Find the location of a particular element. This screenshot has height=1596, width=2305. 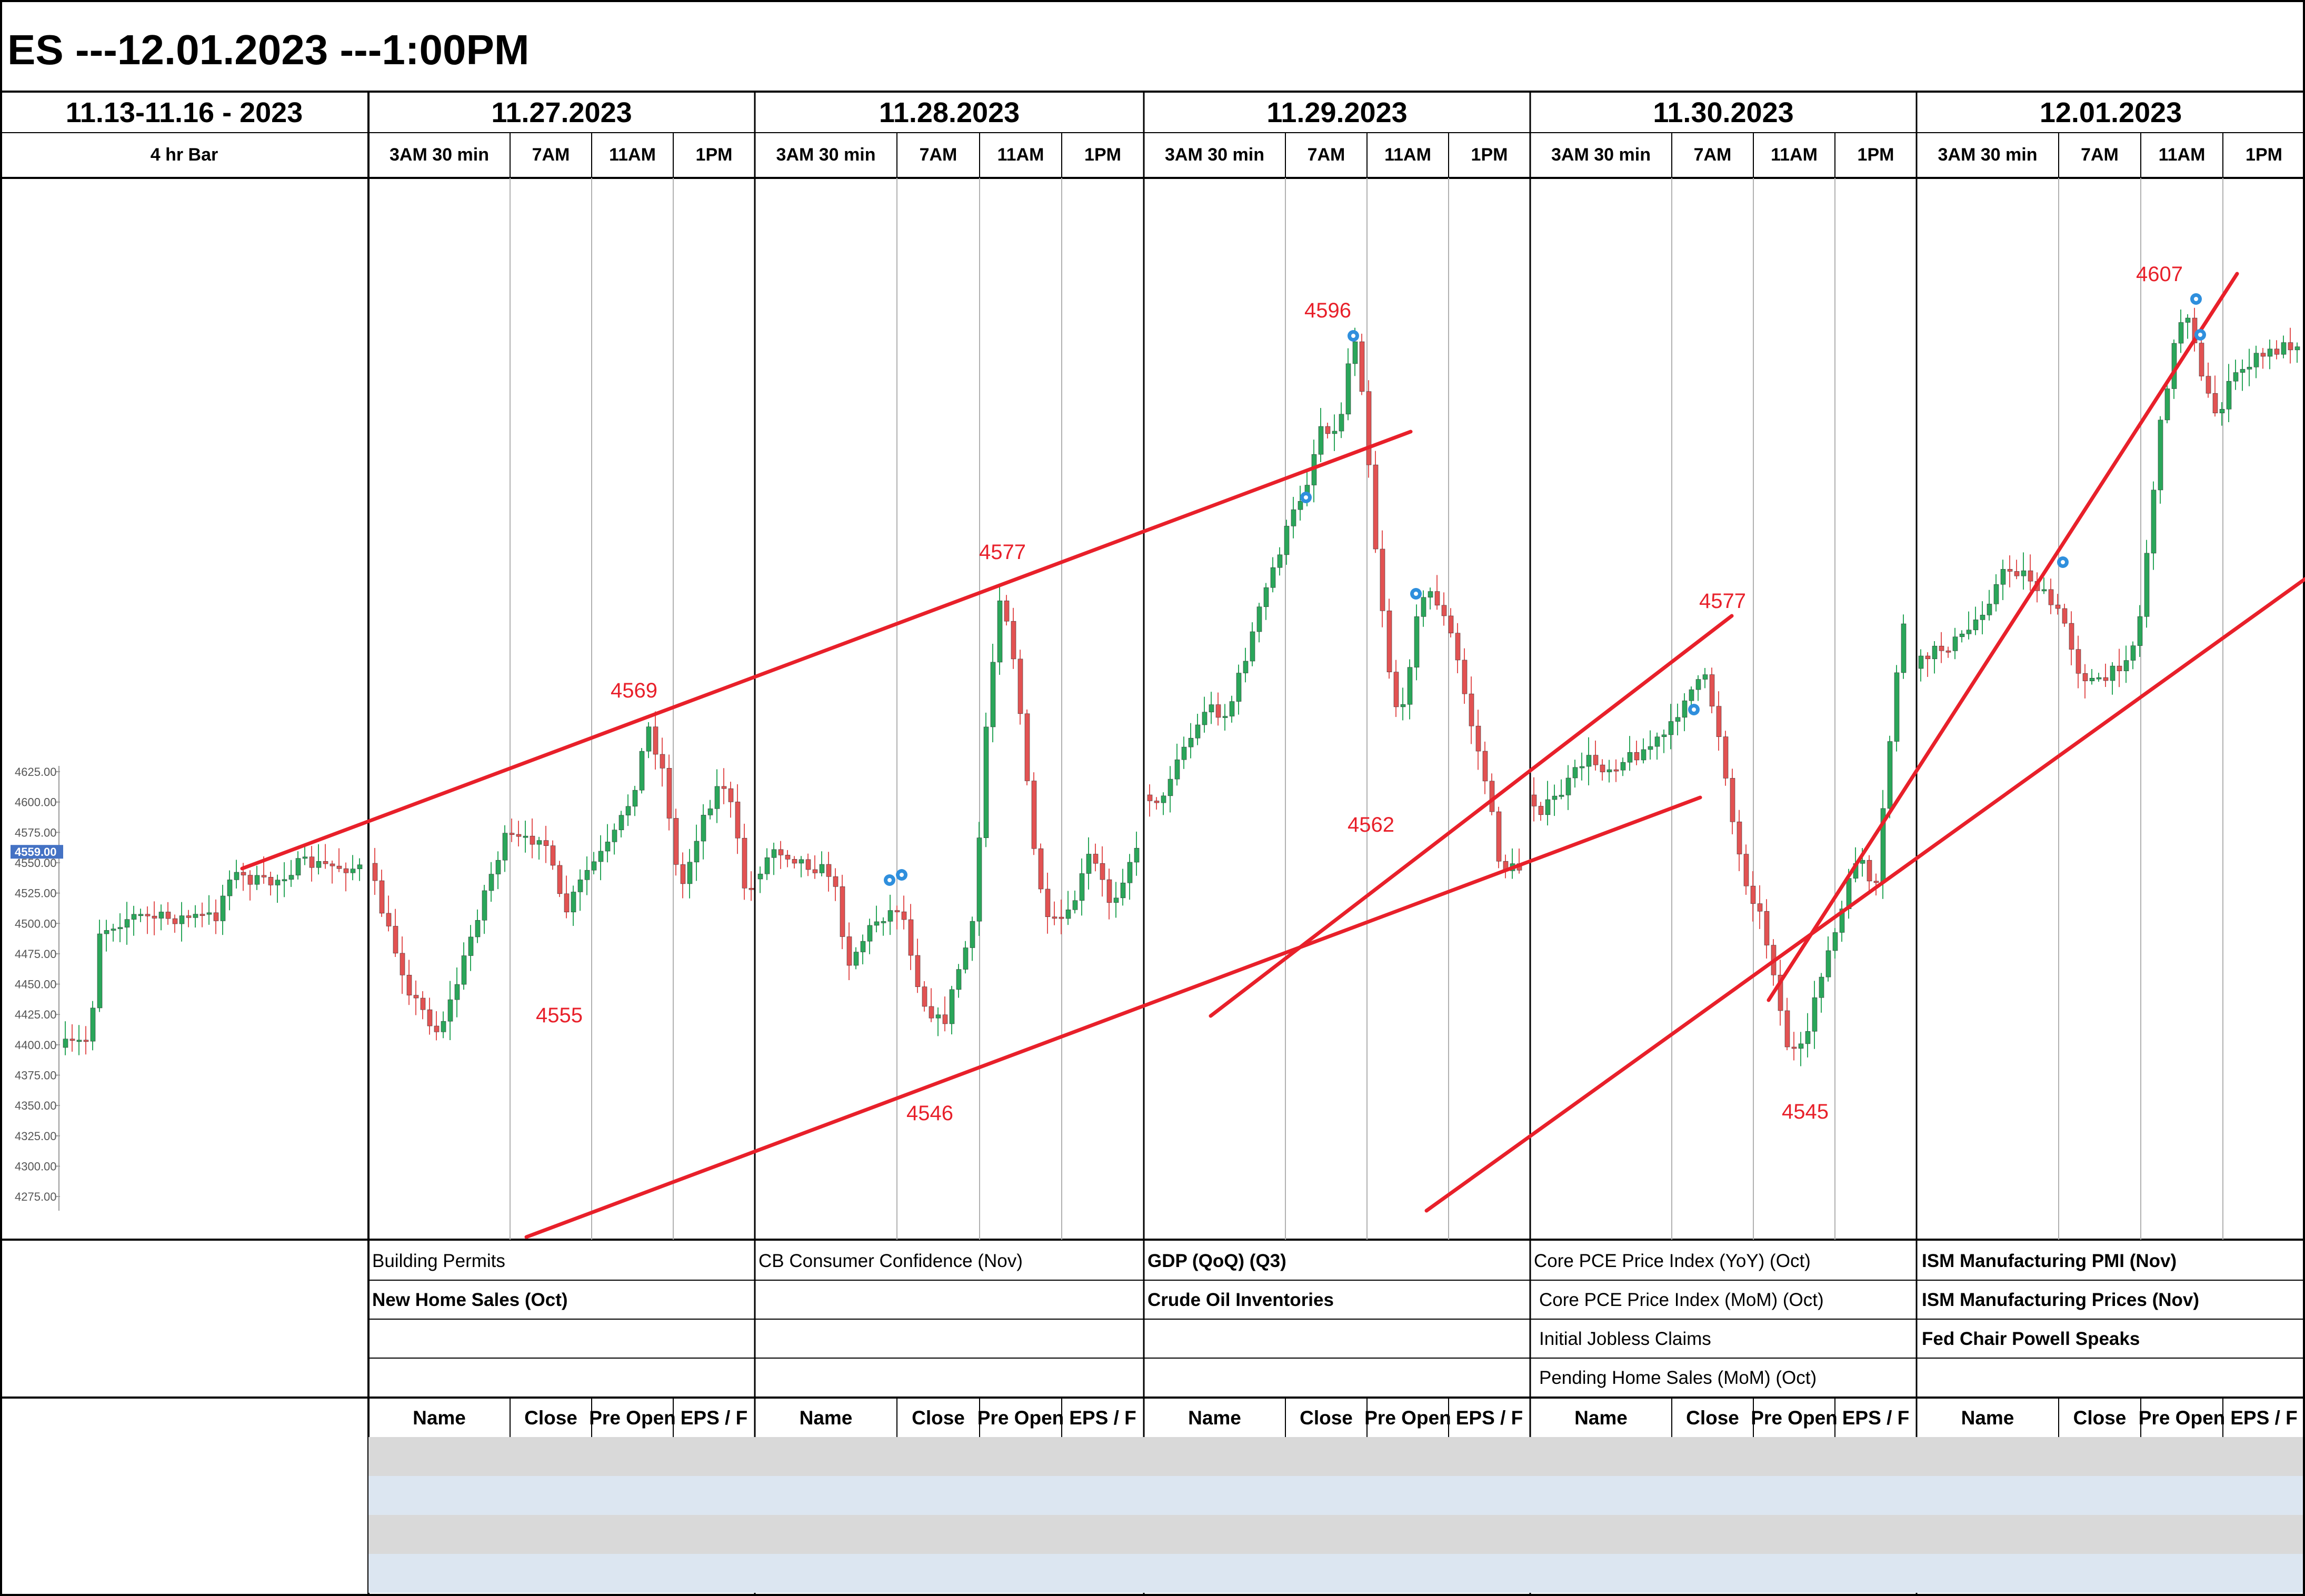

column-subheader: 3AM 30 min is located at coordinates (439, 155).